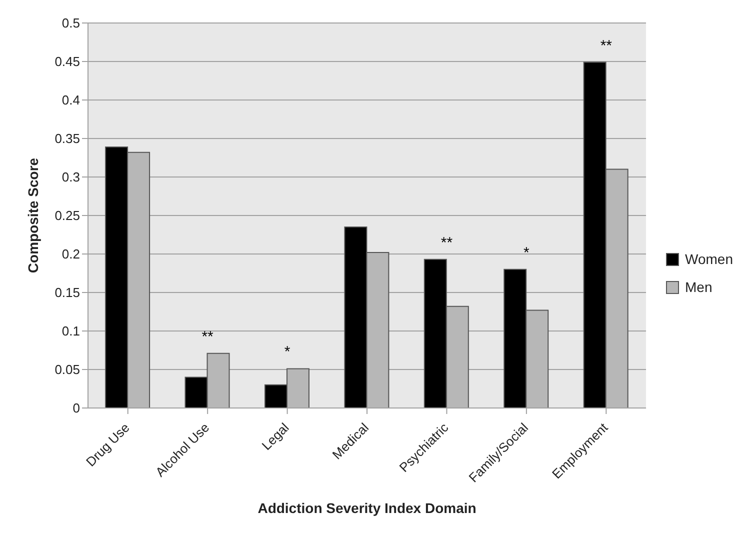 This screenshot has width=748, height=543. Describe the element at coordinates (71, 177) in the screenshot. I see `y-tick-label: 0.3` at that location.